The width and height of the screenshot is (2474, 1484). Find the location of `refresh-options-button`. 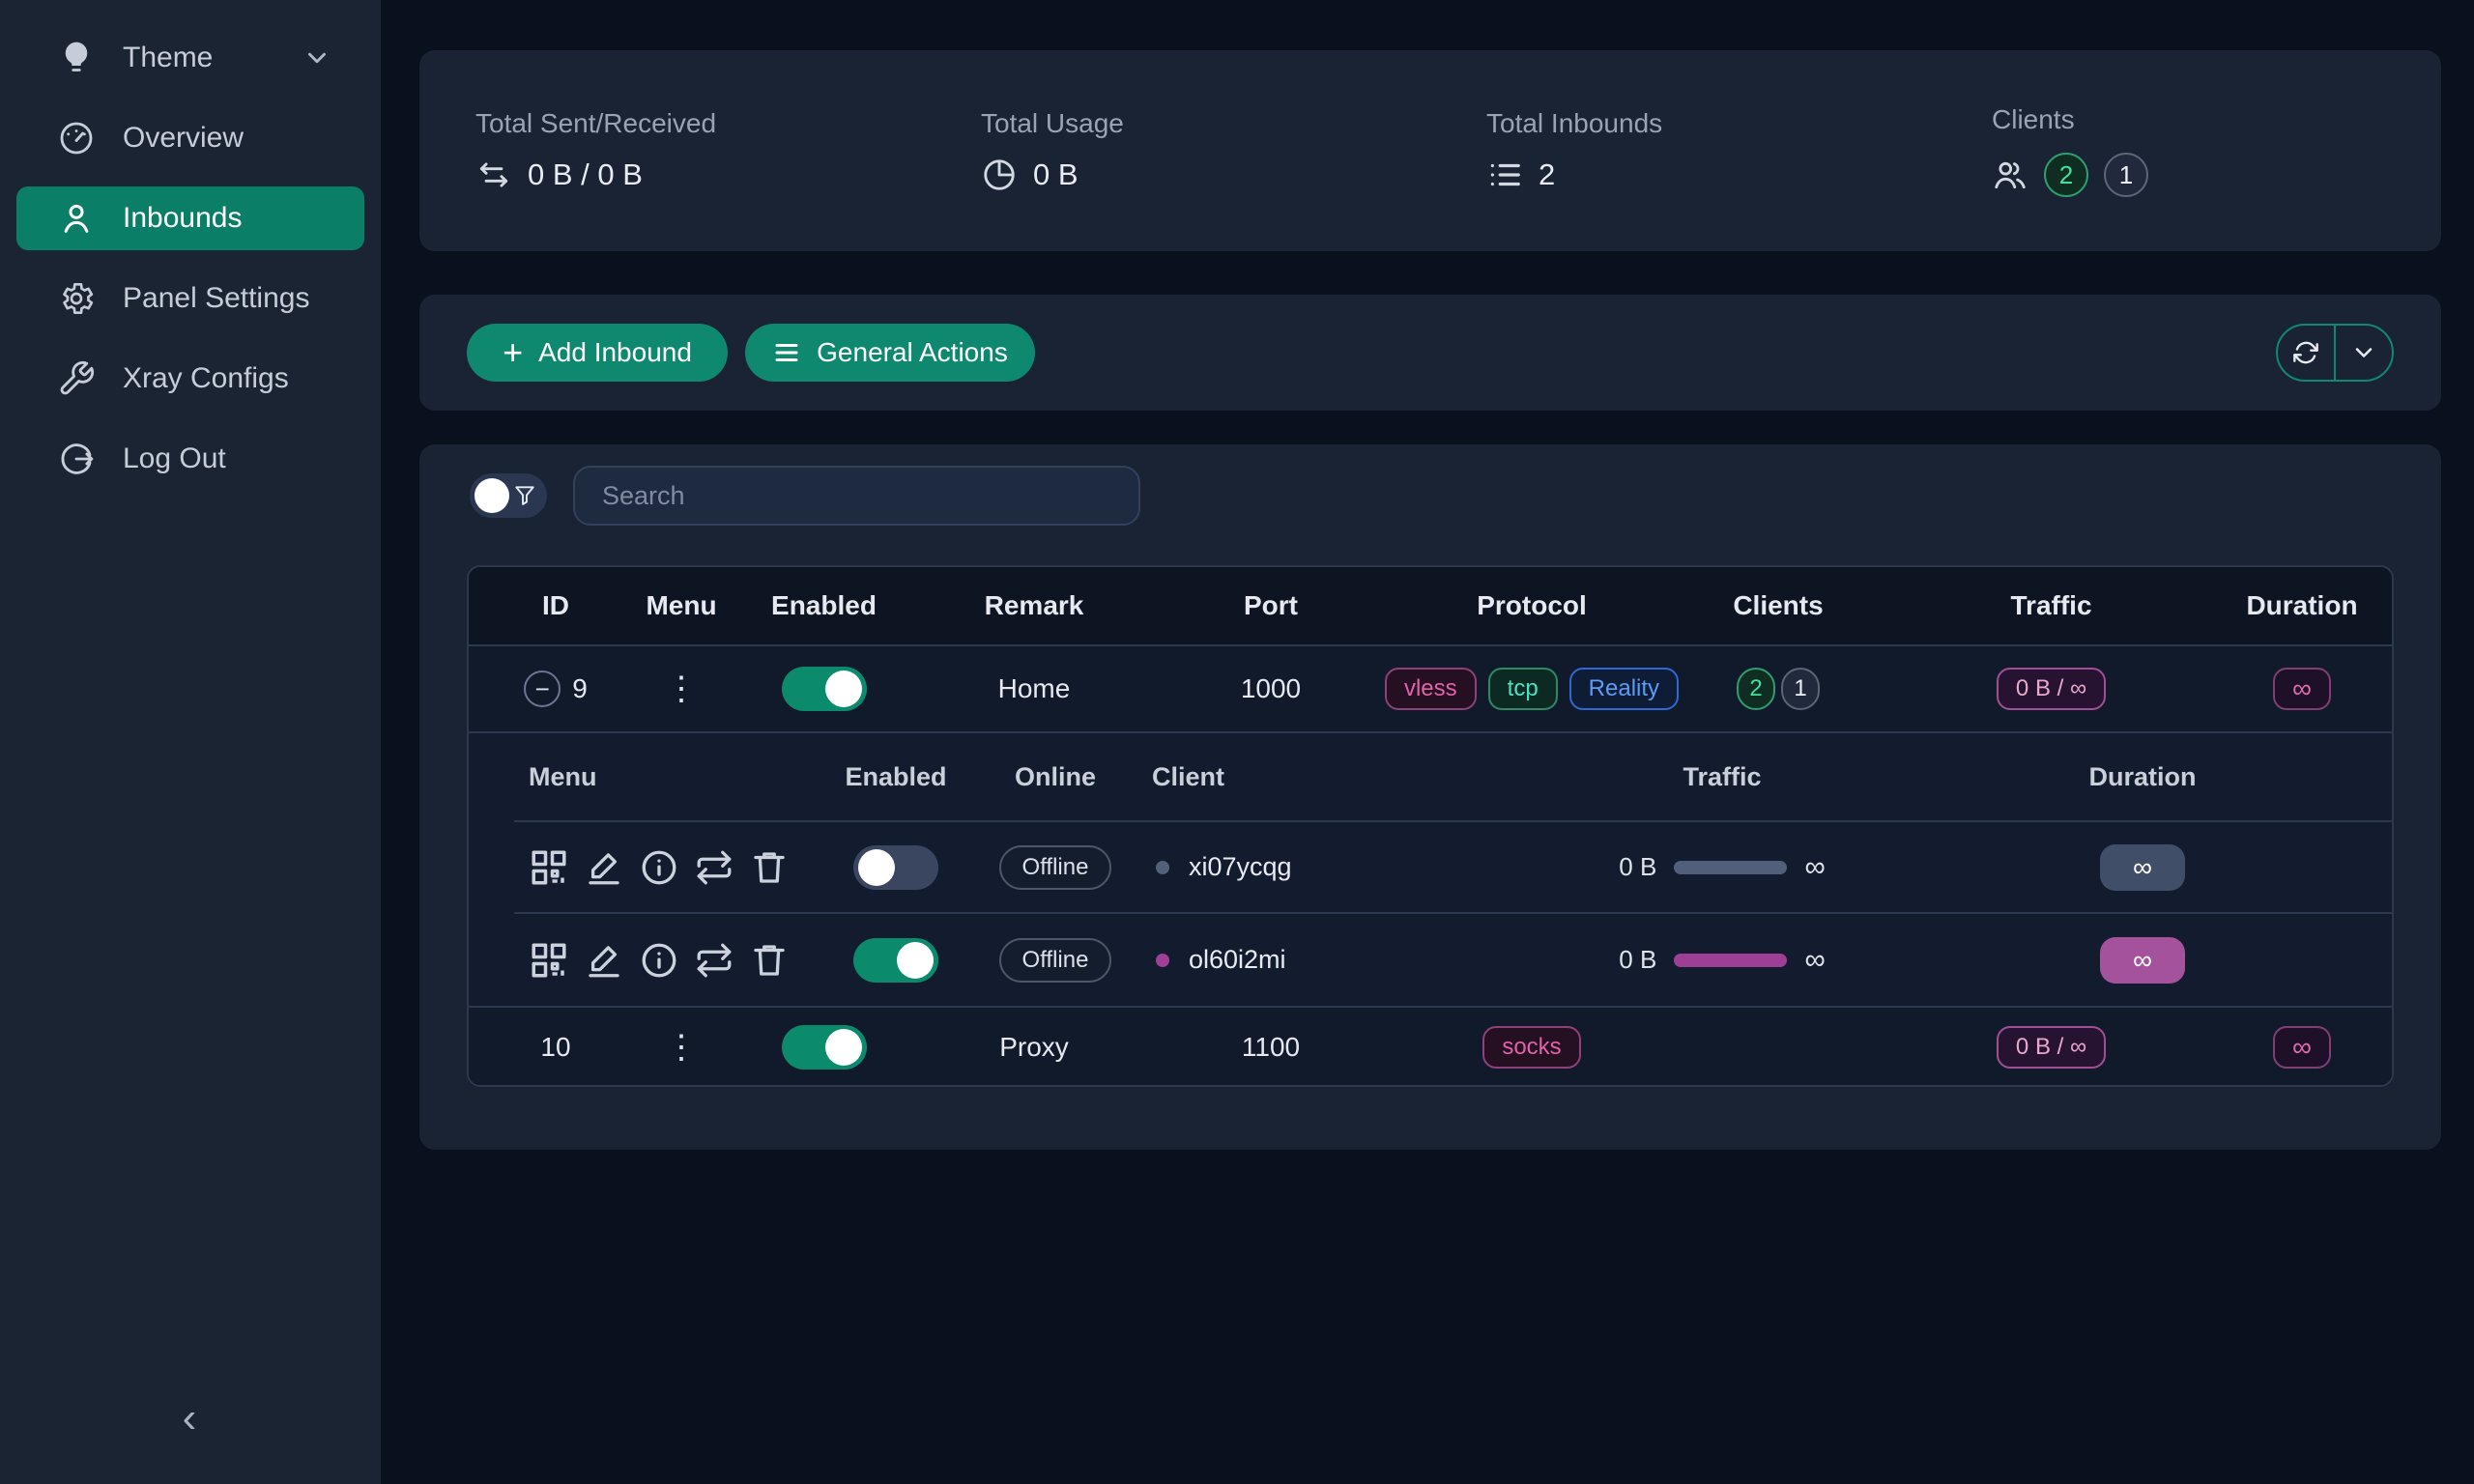

refresh-options-button is located at coordinates (2363, 353).